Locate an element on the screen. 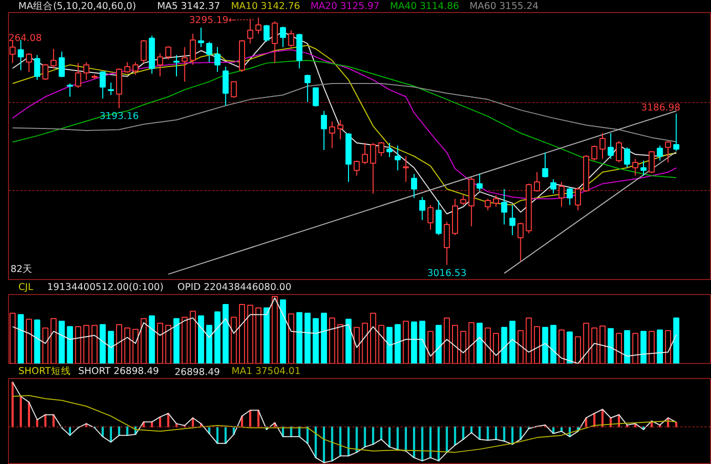 Image resolution: width=711 pixels, height=464 pixels. text: MA5 3142.37 is located at coordinates (188, 6).